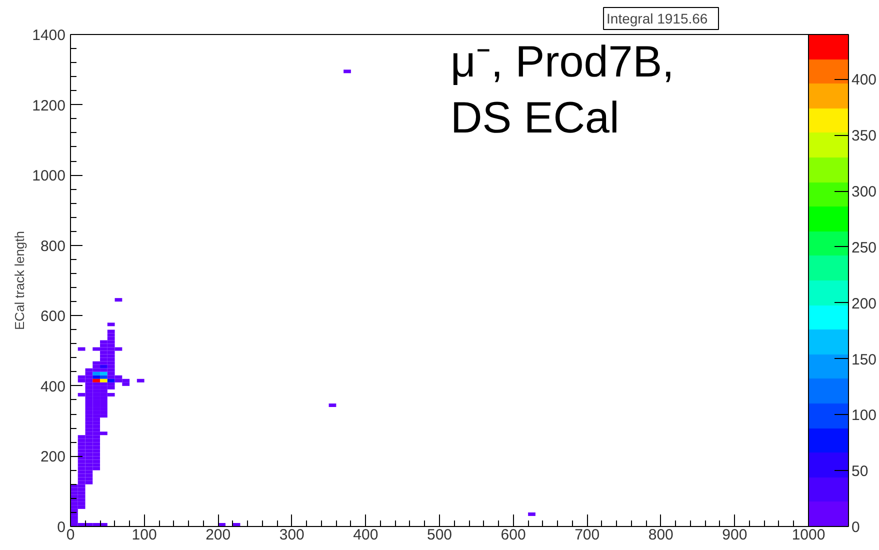  What do you see at coordinates (513, 535) in the screenshot?
I see `x-tick-label: 600` at bounding box center [513, 535].